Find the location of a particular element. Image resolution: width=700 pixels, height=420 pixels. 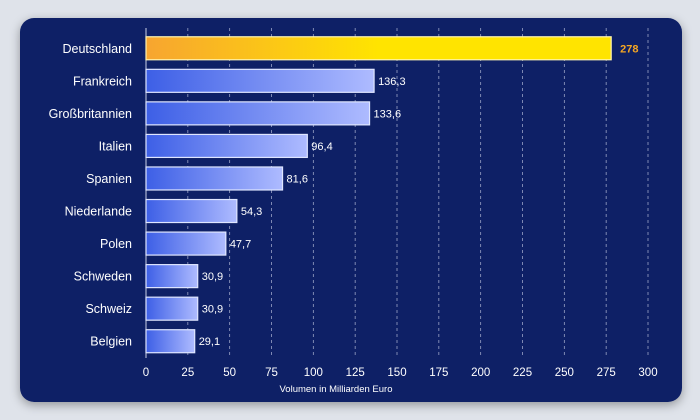

category-label: Italien is located at coordinates (115, 146).